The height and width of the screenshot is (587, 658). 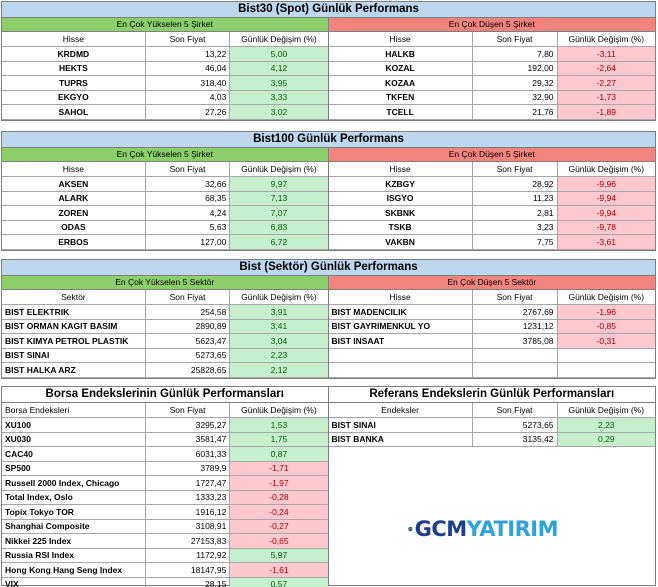 I want to click on table-row: KOZAL 192,00 -2,64, so click(x=491, y=68).